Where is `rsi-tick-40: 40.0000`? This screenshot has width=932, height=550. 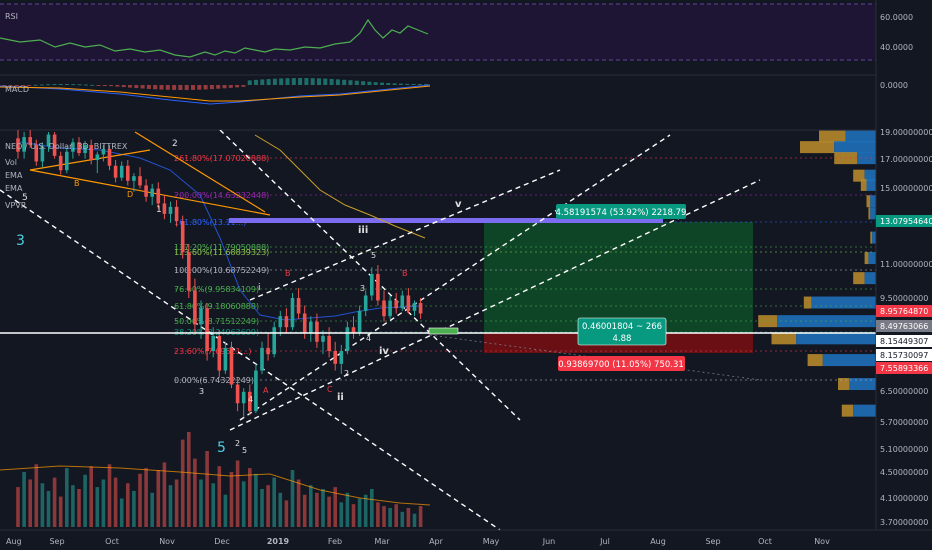 rsi-tick-40: 40.0000 is located at coordinates (896, 47).